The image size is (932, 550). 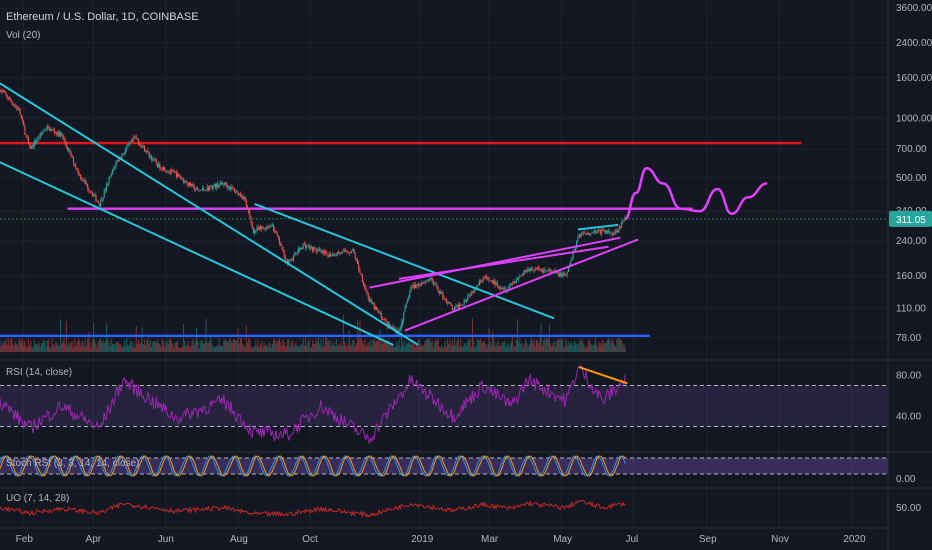 I want to click on rsi-pane: 80.00 40.00, so click(x=460, y=404).